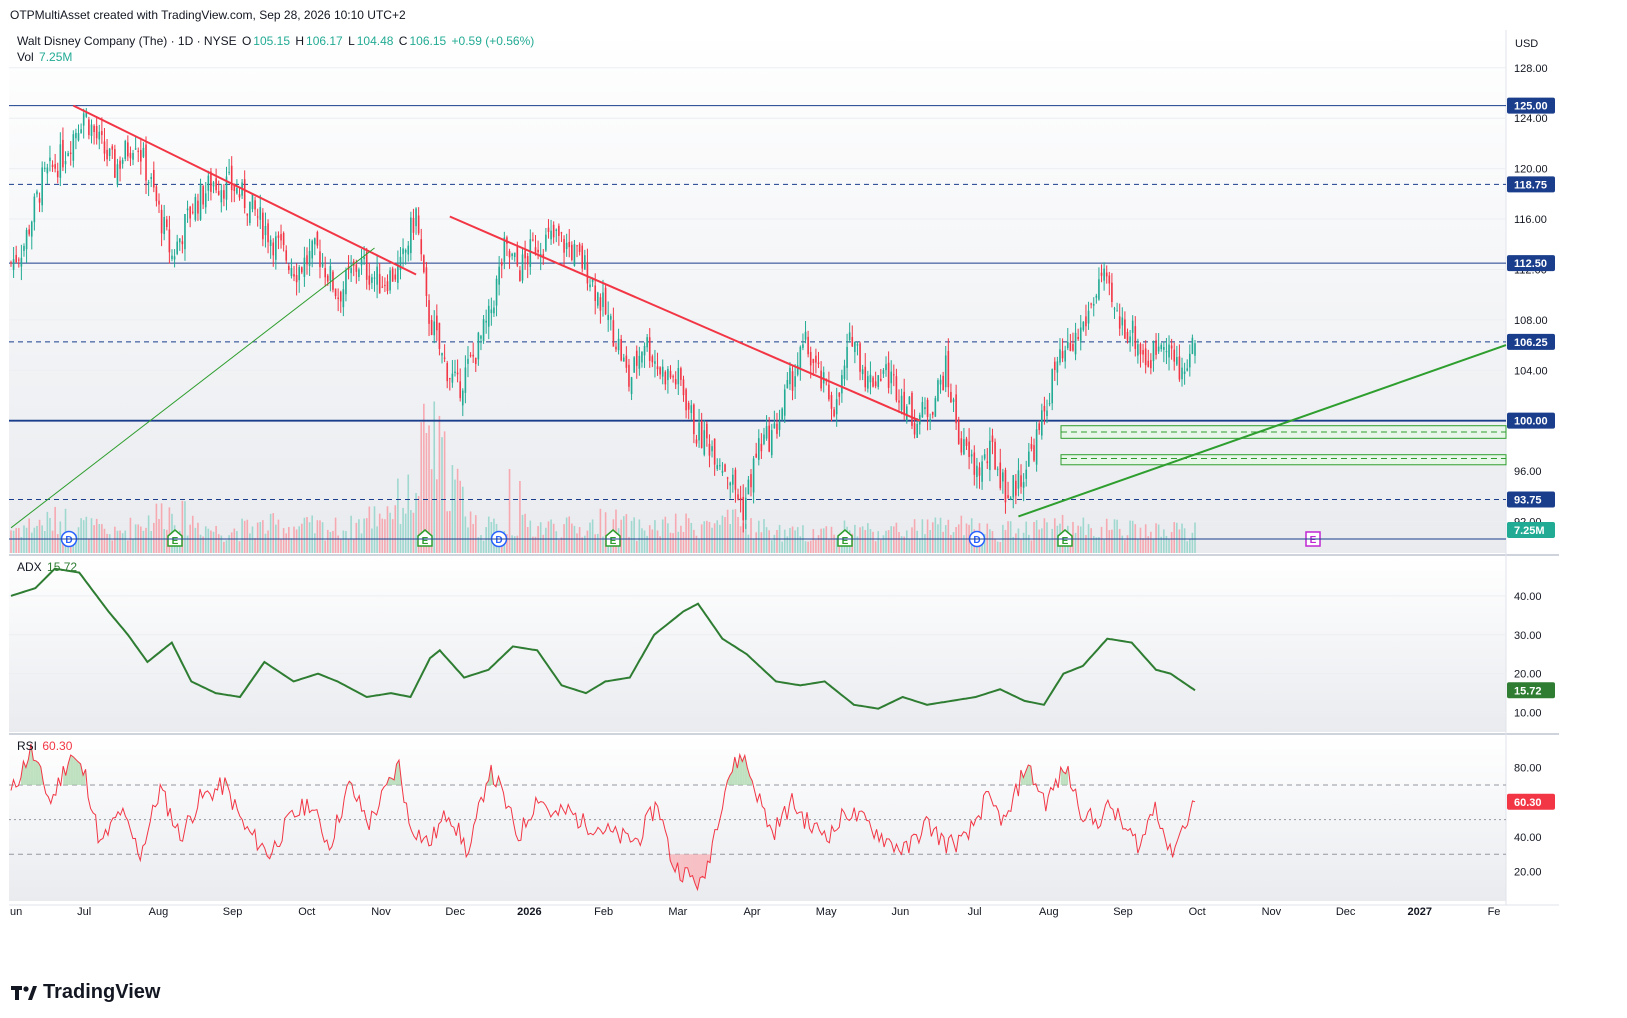 This screenshot has height=1018, width=1627. What do you see at coordinates (45, 57) in the screenshot?
I see `volume-legend: Vol 7.25M` at bounding box center [45, 57].